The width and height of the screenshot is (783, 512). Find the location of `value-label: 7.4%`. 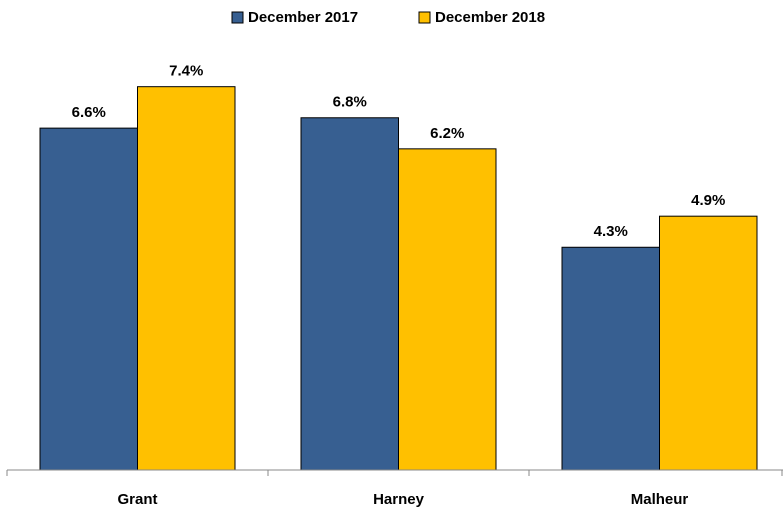

value-label: 7.4% is located at coordinates (186, 71).